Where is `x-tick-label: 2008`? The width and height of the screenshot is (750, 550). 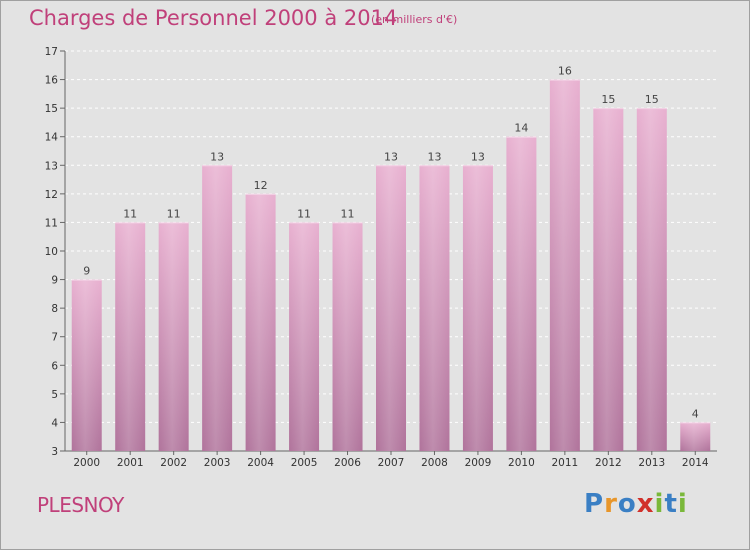 x-tick-label: 2008 is located at coordinates (434, 463).